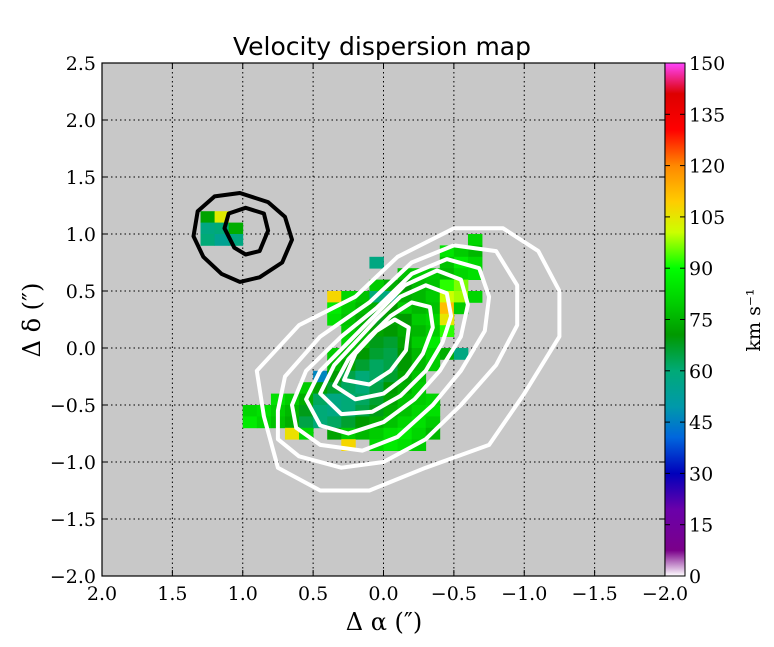 The height and width of the screenshot is (647, 774). Describe the element at coordinates (246, 231) in the screenshot. I see `black-contour-inner` at that location.